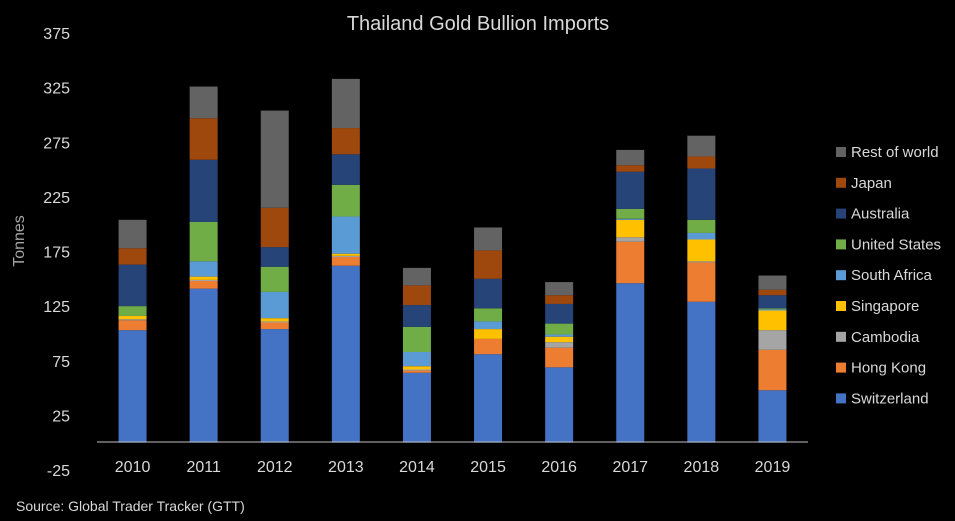 This screenshot has width=955, height=521. What do you see at coordinates (346, 467) in the screenshot?
I see `x-tick-label: 2013` at bounding box center [346, 467].